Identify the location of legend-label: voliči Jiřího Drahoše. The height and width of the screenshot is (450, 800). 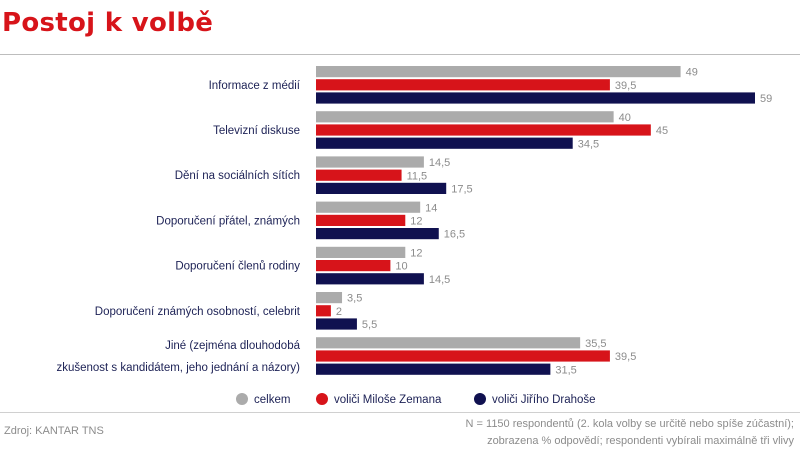
(544, 400).